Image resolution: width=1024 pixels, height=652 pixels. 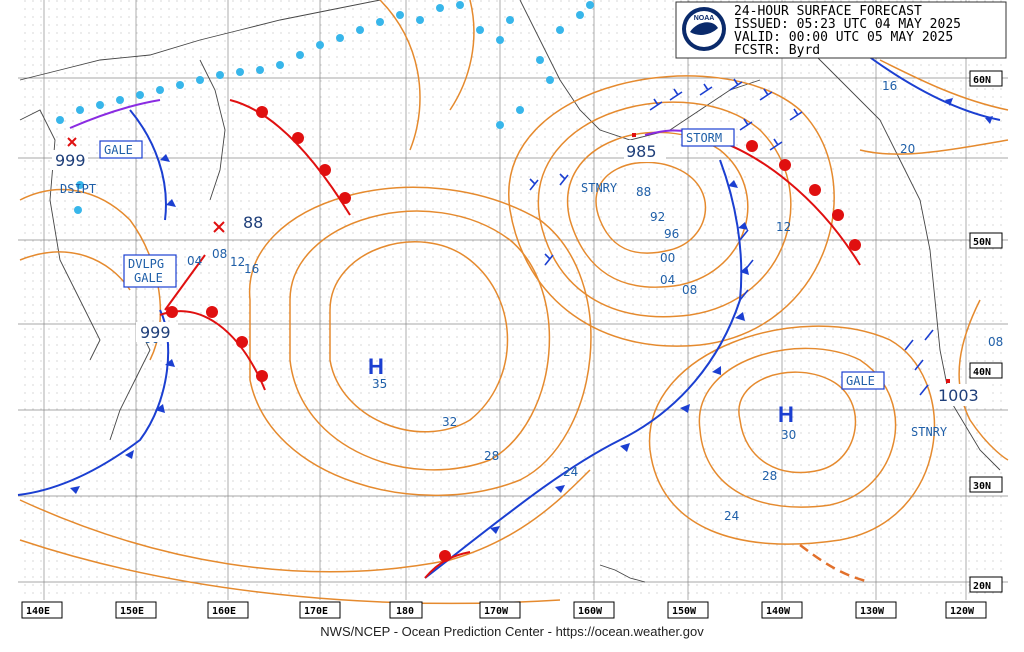 What do you see at coordinates (496, 611) in the screenshot?
I see `lon-label: 170W` at bounding box center [496, 611].